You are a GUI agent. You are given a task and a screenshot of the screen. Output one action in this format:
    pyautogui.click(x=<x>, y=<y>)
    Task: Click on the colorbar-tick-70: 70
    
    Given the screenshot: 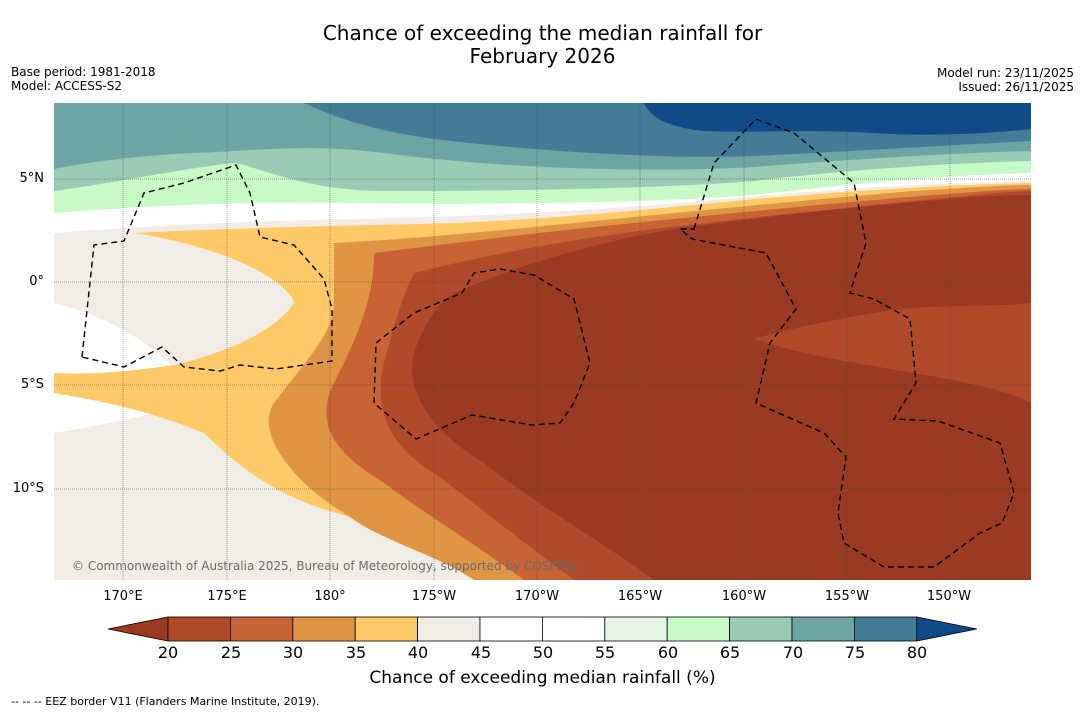 What is the action you would take?
    pyautogui.click(x=793, y=652)
    